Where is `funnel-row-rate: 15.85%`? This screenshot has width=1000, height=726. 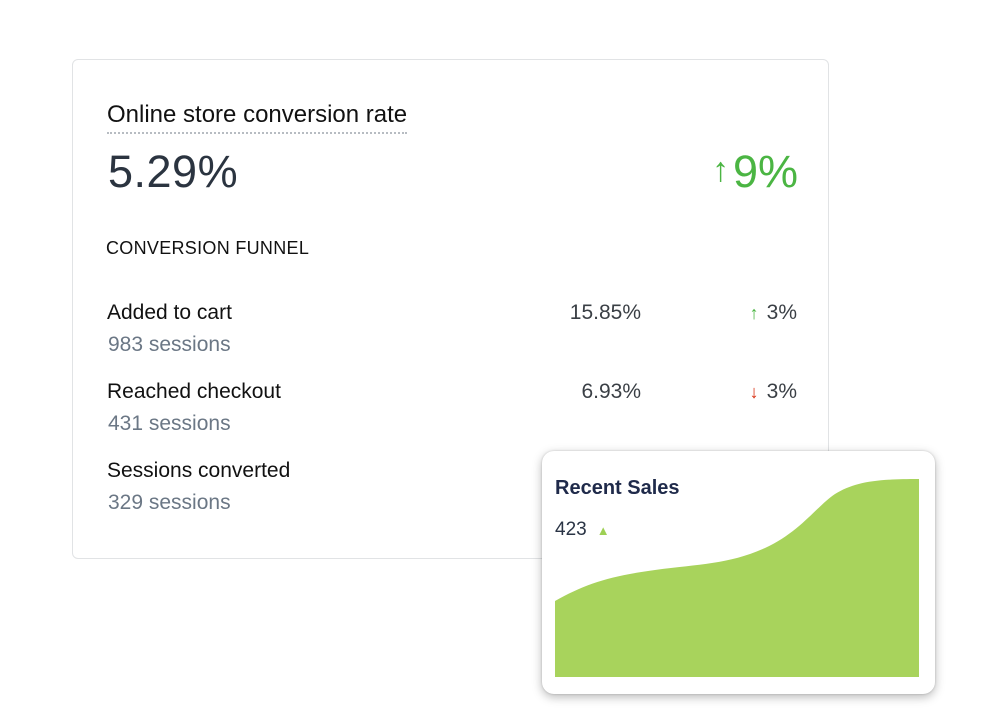
funnel-row-rate: 15.85% is located at coordinates (605, 312).